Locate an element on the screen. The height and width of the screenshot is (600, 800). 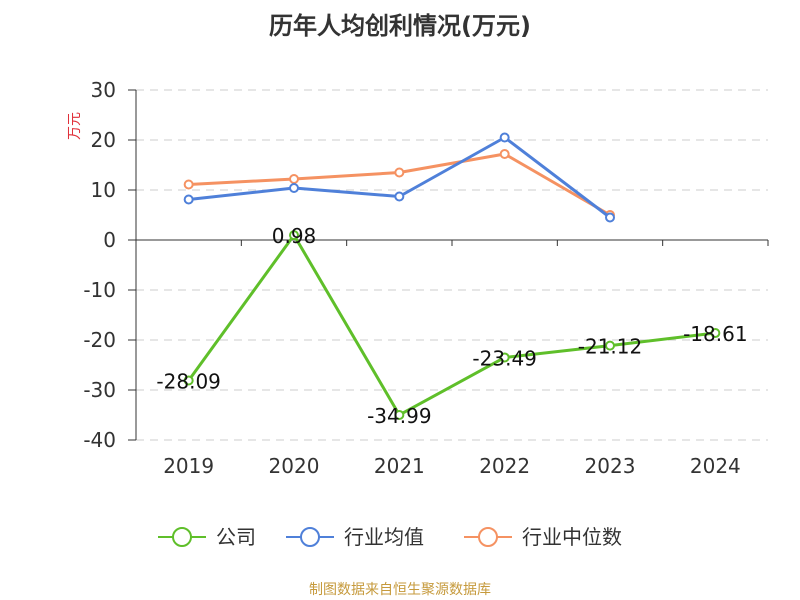
series-industry-mean is located at coordinates (399, 177).